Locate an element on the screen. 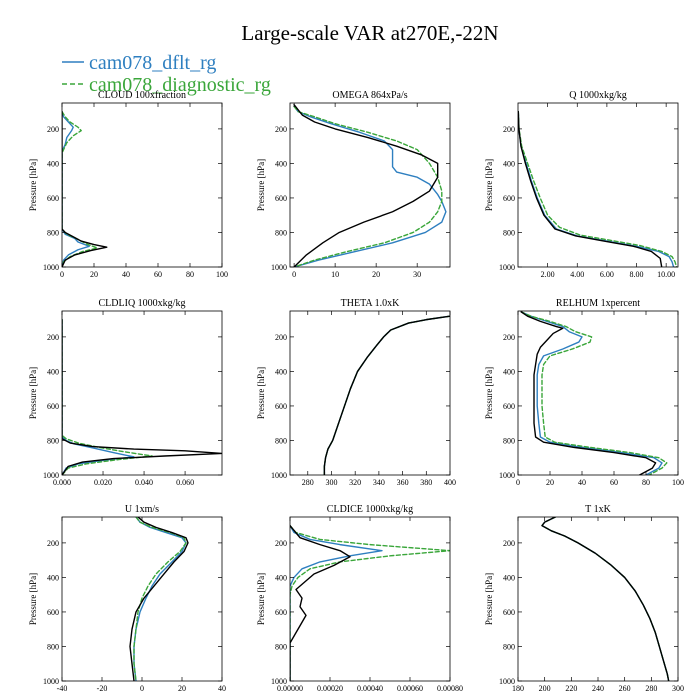  x-tick-label: 0.020 is located at coordinates (103, 482).